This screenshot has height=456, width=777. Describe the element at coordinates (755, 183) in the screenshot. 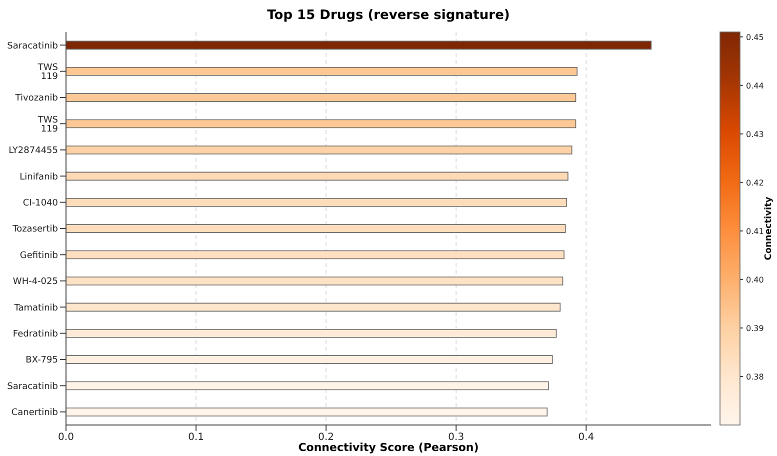

I see `color-bar-label: 0.42` at that location.